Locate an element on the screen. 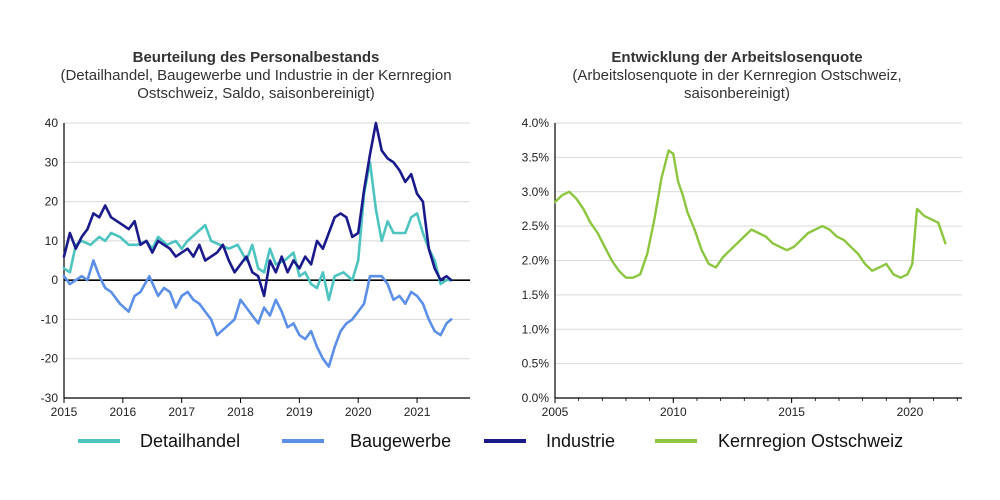  y-tick-label: -10 is located at coordinates (50, 319).